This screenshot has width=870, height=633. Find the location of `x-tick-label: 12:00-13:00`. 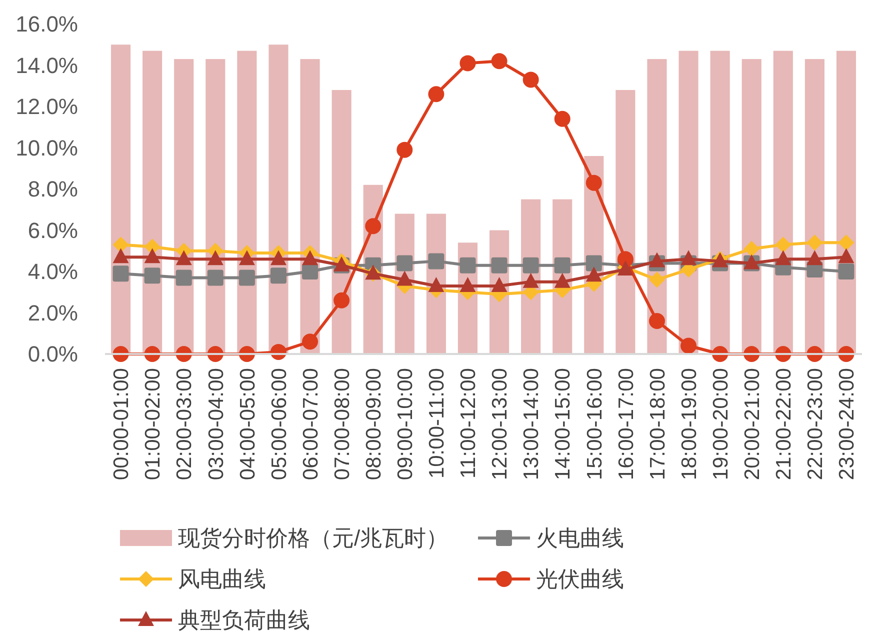

x-tick-label: 12:00-13:00 is located at coordinates (500, 424).